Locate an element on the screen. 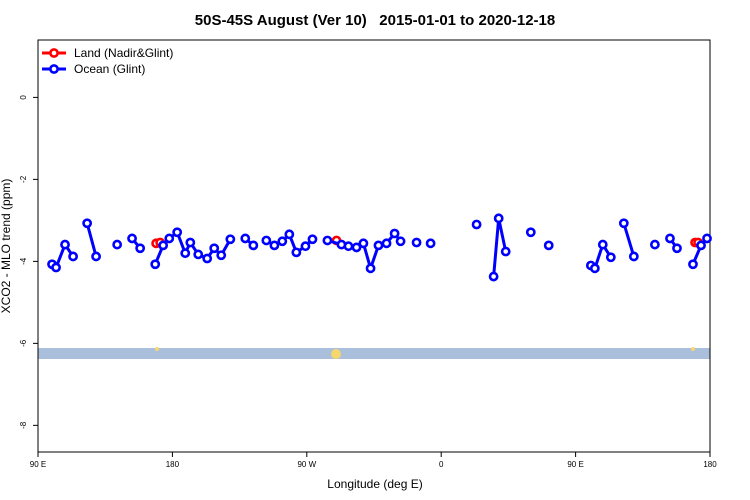 The height and width of the screenshot is (500, 750). ocean-band is located at coordinates (374, 353).